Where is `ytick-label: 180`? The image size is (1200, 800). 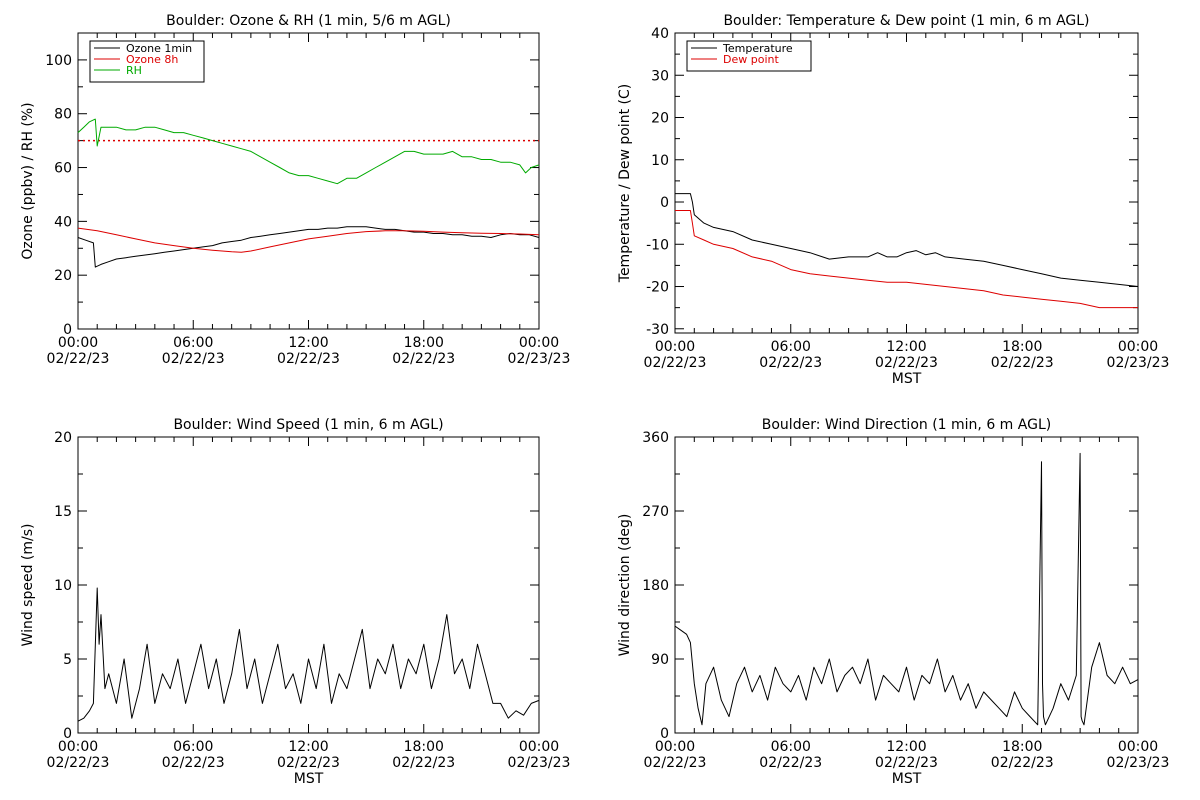 ytick-label: 180 is located at coordinates (655, 586).